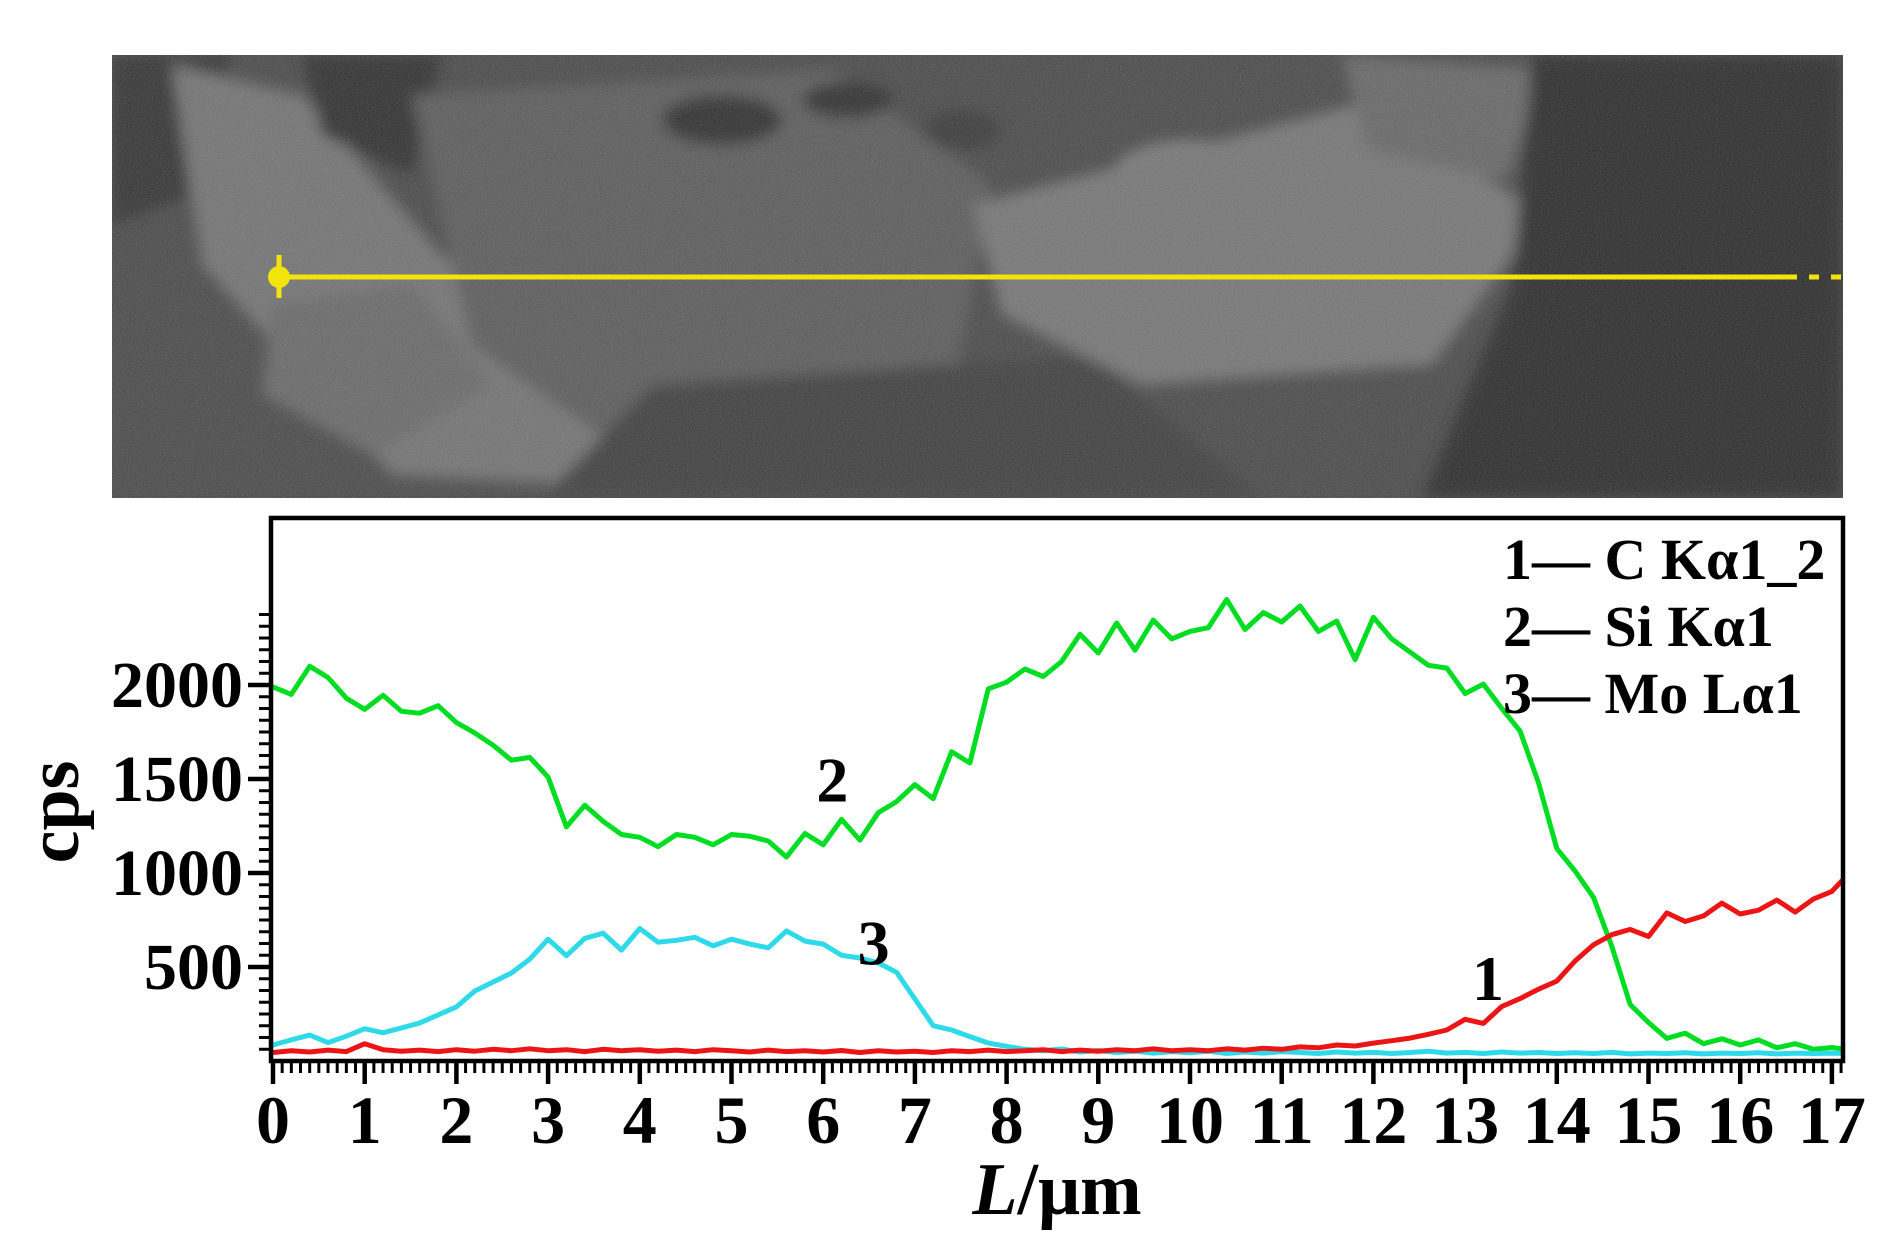  What do you see at coordinates (1557, 1120) in the screenshot?
I see `x-tick-label: 14` at bounding box center [1557, 1120].